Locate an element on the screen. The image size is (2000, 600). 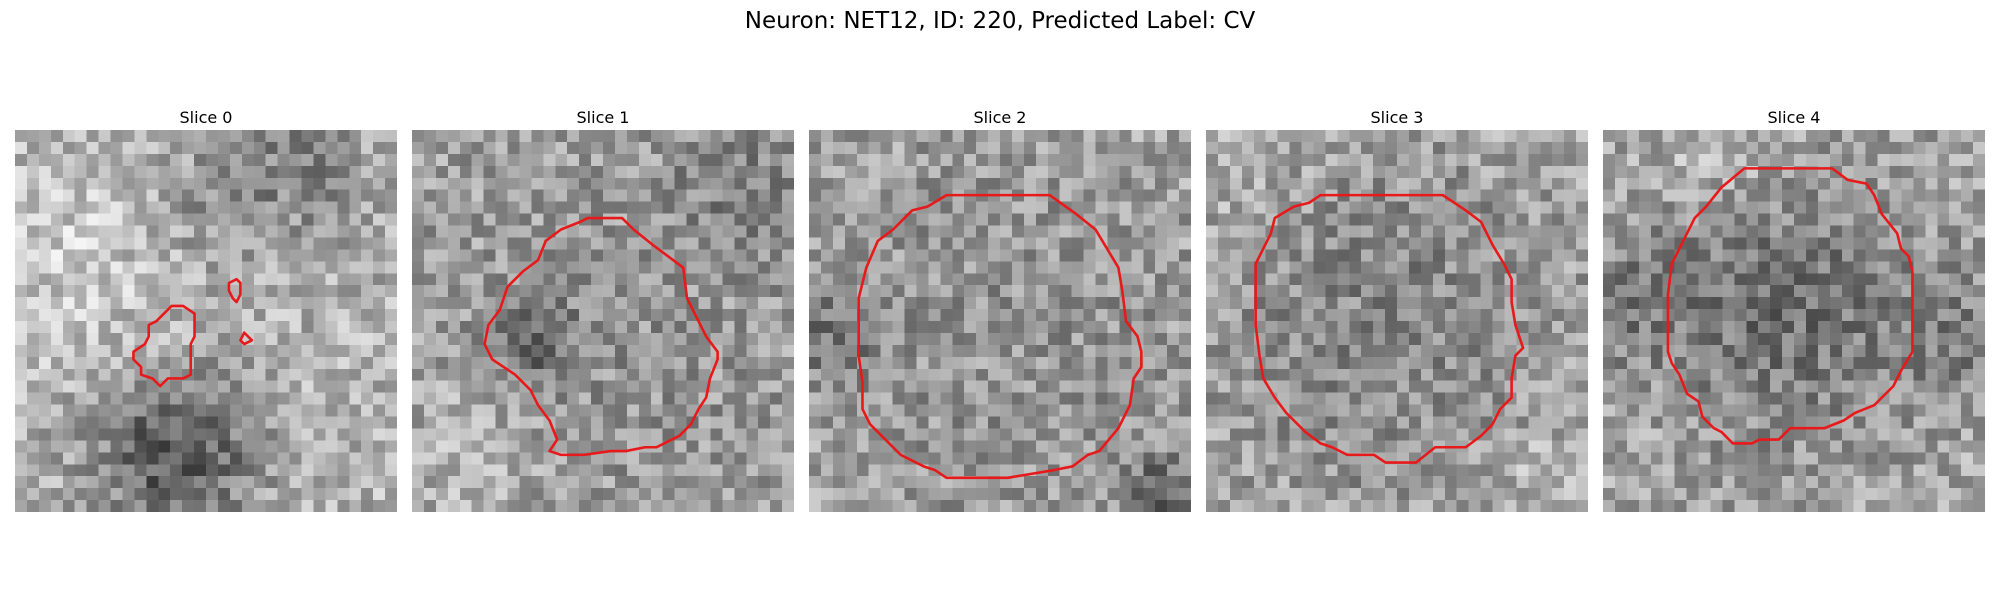
slice-panel-2: Slice 2 is located at coordinates (1000, 310).